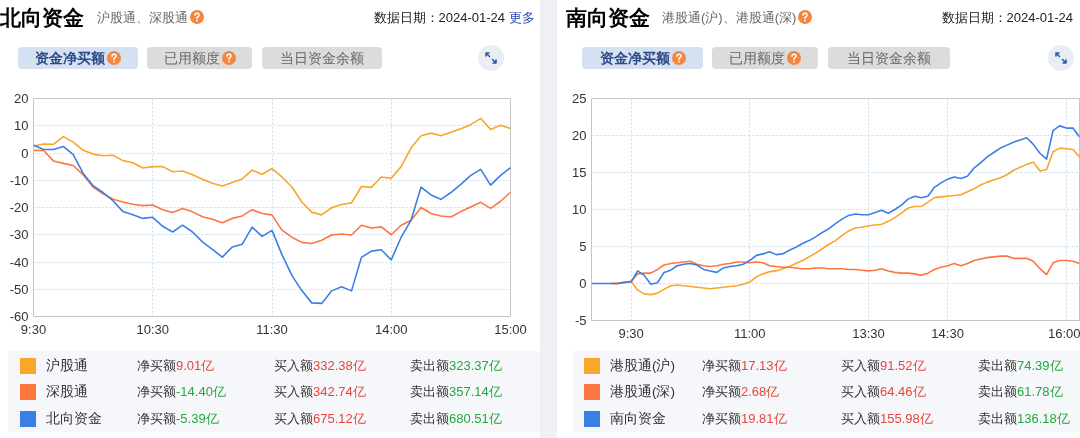  Describe the element at coordinates (19, 235) in the screenshot. I see `y-tick-label: -30` at that location.